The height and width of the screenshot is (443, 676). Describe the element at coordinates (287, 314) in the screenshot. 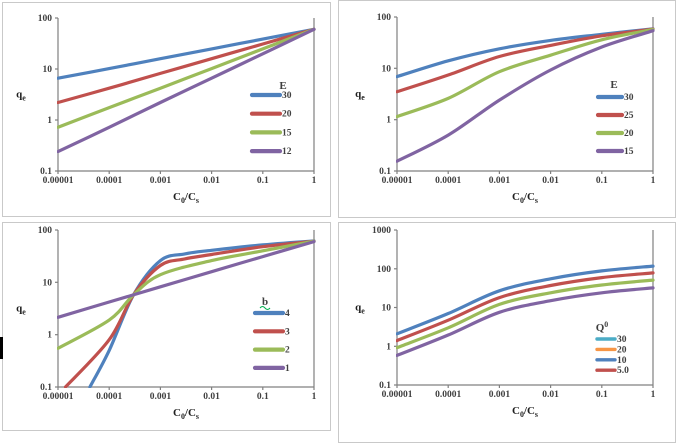

I see `legend-label: 4` at that location.